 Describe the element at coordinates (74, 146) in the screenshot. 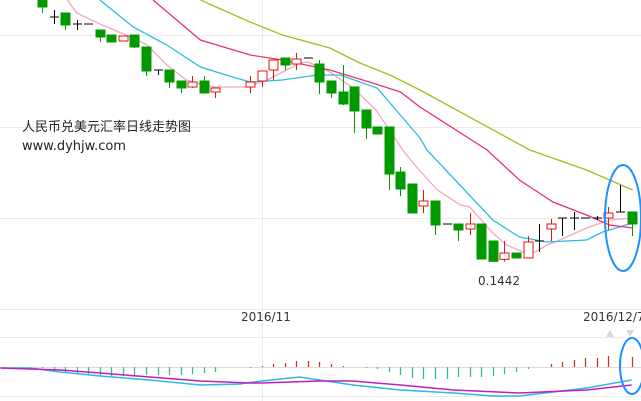

I see `chart-subtitle: www.dyhjw.com` at that location.